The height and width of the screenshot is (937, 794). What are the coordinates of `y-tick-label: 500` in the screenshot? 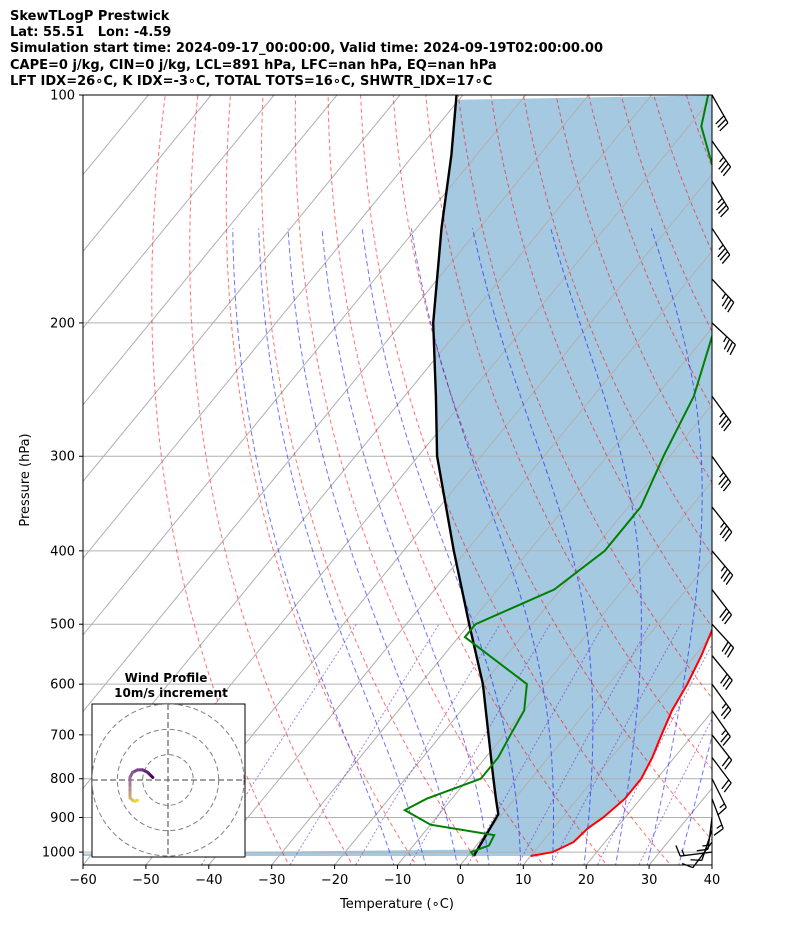 It's located at (62, 625).